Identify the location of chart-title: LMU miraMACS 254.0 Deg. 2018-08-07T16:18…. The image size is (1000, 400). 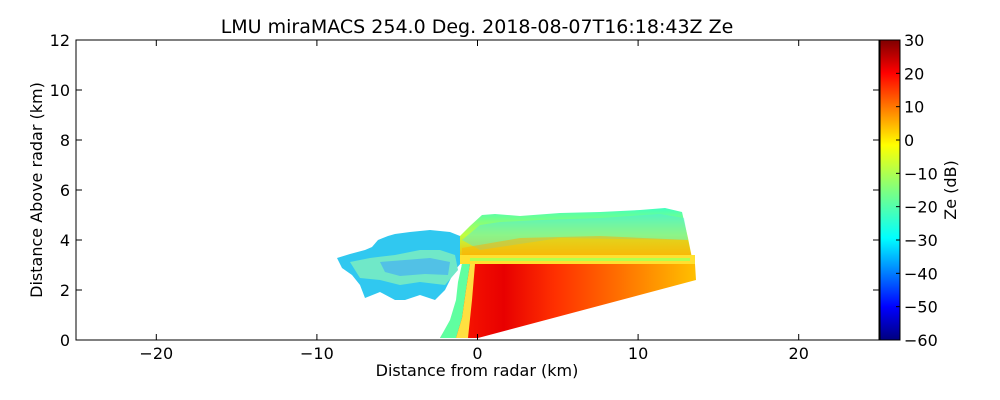
(477, 27).